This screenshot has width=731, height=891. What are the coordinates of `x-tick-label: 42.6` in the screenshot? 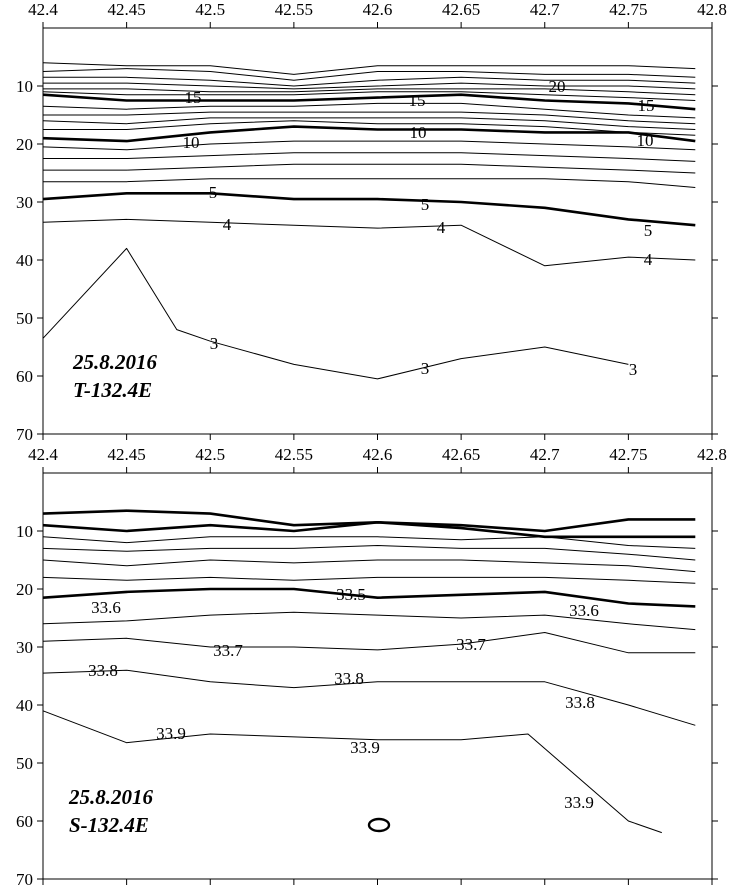 It's located at (378, 9).